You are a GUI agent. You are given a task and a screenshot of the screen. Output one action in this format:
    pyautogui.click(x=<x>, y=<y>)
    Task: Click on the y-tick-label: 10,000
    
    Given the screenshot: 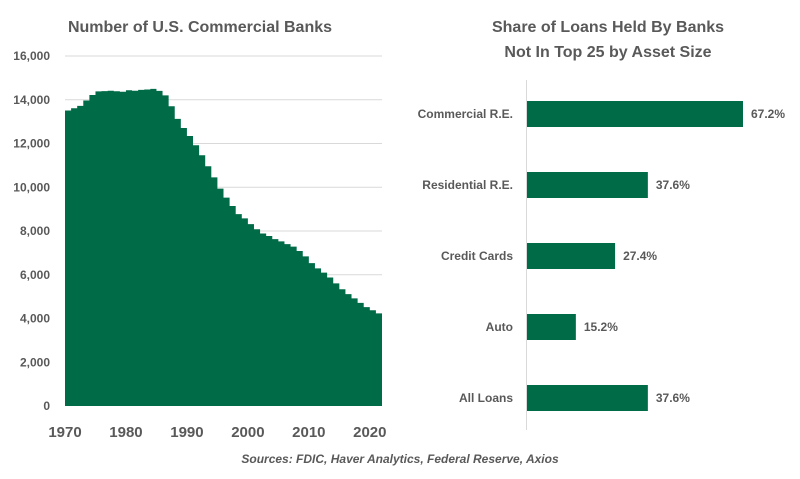 What is the action you would take?
    pyautogui.click(x=31, y=187)
    